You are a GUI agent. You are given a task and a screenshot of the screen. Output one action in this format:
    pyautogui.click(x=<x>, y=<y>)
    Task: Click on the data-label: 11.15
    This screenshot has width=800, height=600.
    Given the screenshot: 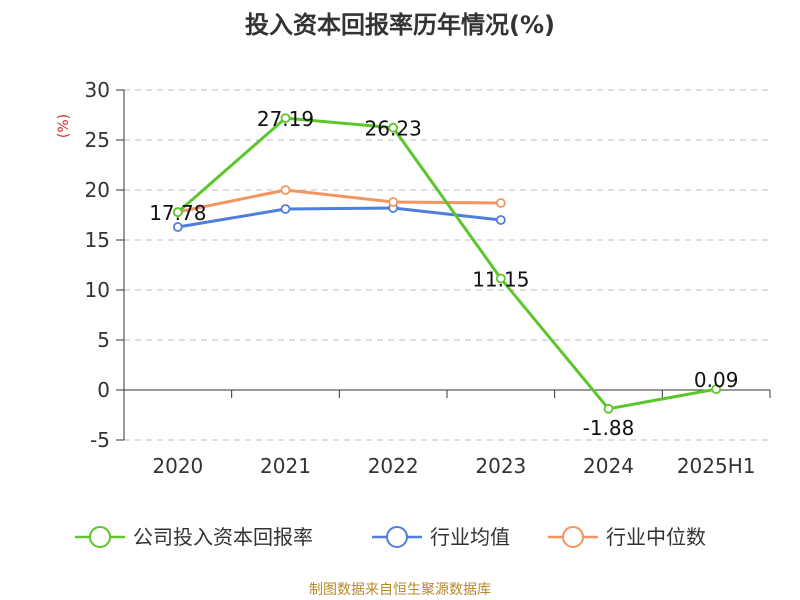 What is the action you would take?
    pyautogui.click(x=500, y=280)
    